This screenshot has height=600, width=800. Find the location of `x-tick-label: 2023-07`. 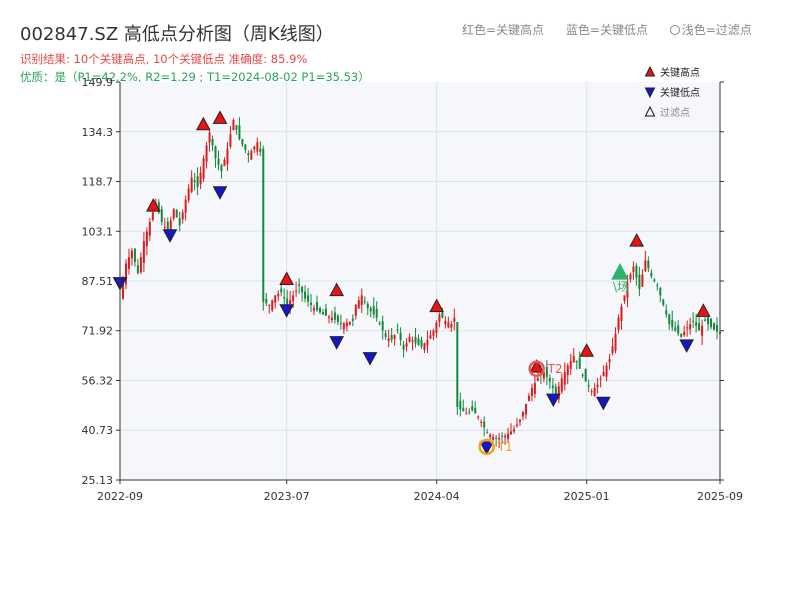

x-tick-label: 2023-07 is located at coordinates (287, 496).